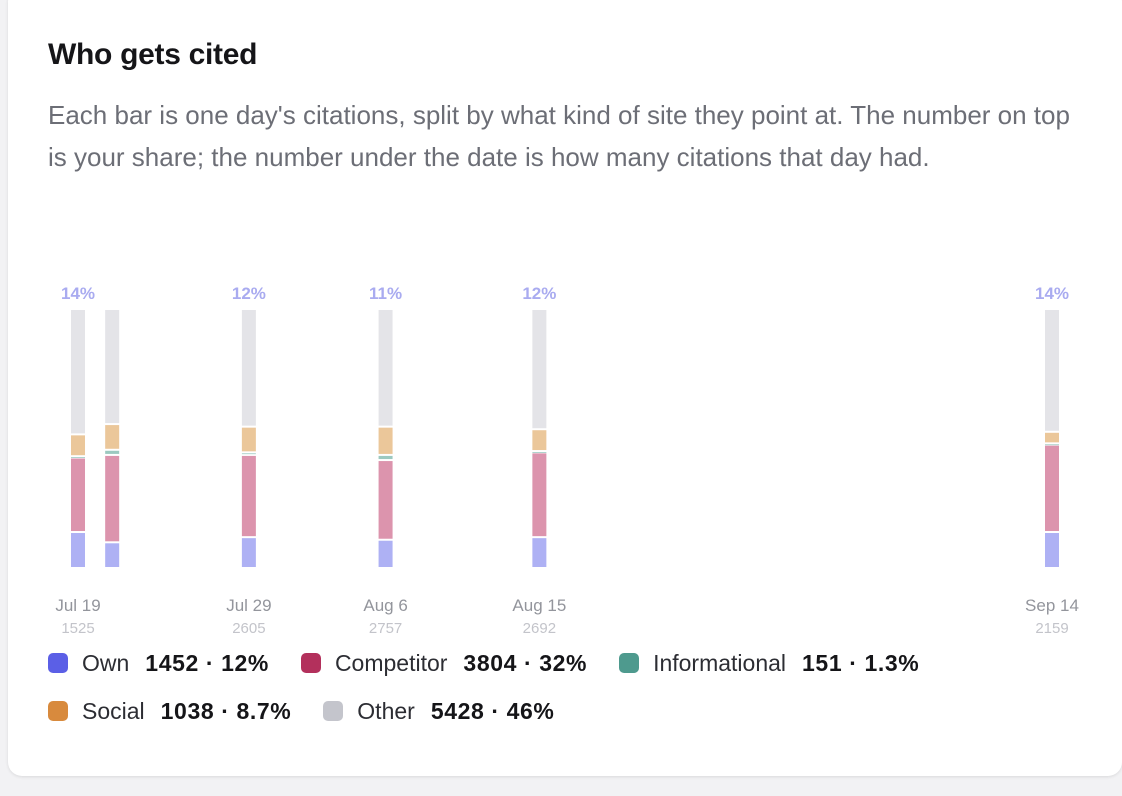  I want to click on bar-segment-aug-15-other, so click(539, 369).